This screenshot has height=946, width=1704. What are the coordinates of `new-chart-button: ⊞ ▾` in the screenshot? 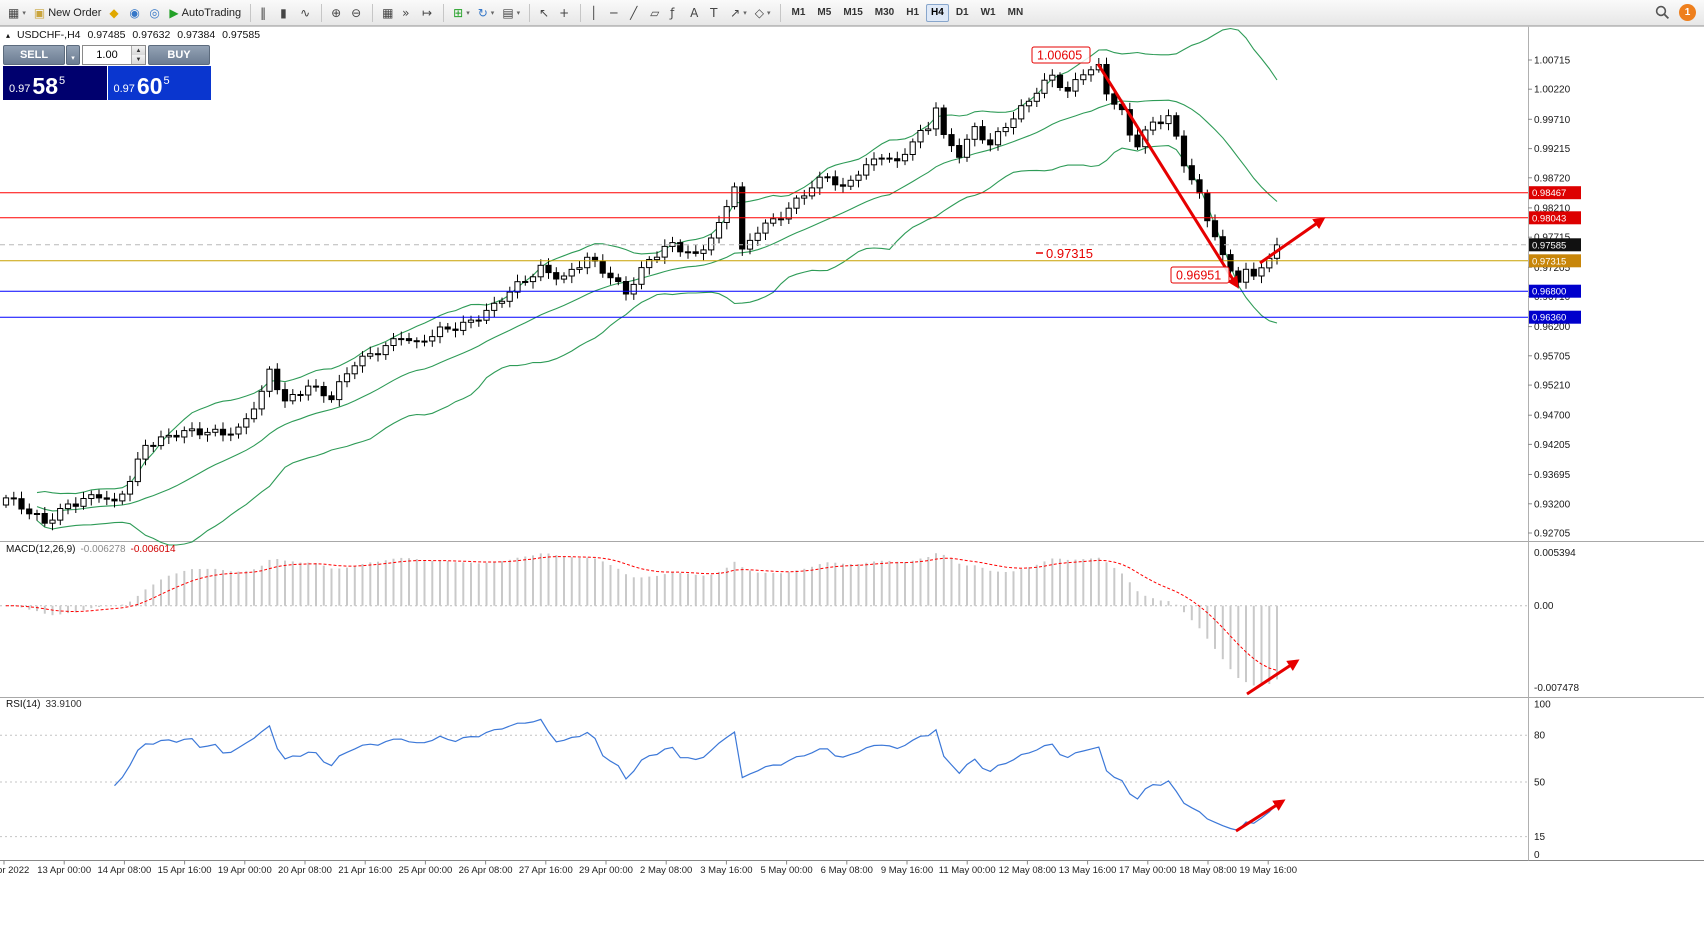 It's located at (461, 13).